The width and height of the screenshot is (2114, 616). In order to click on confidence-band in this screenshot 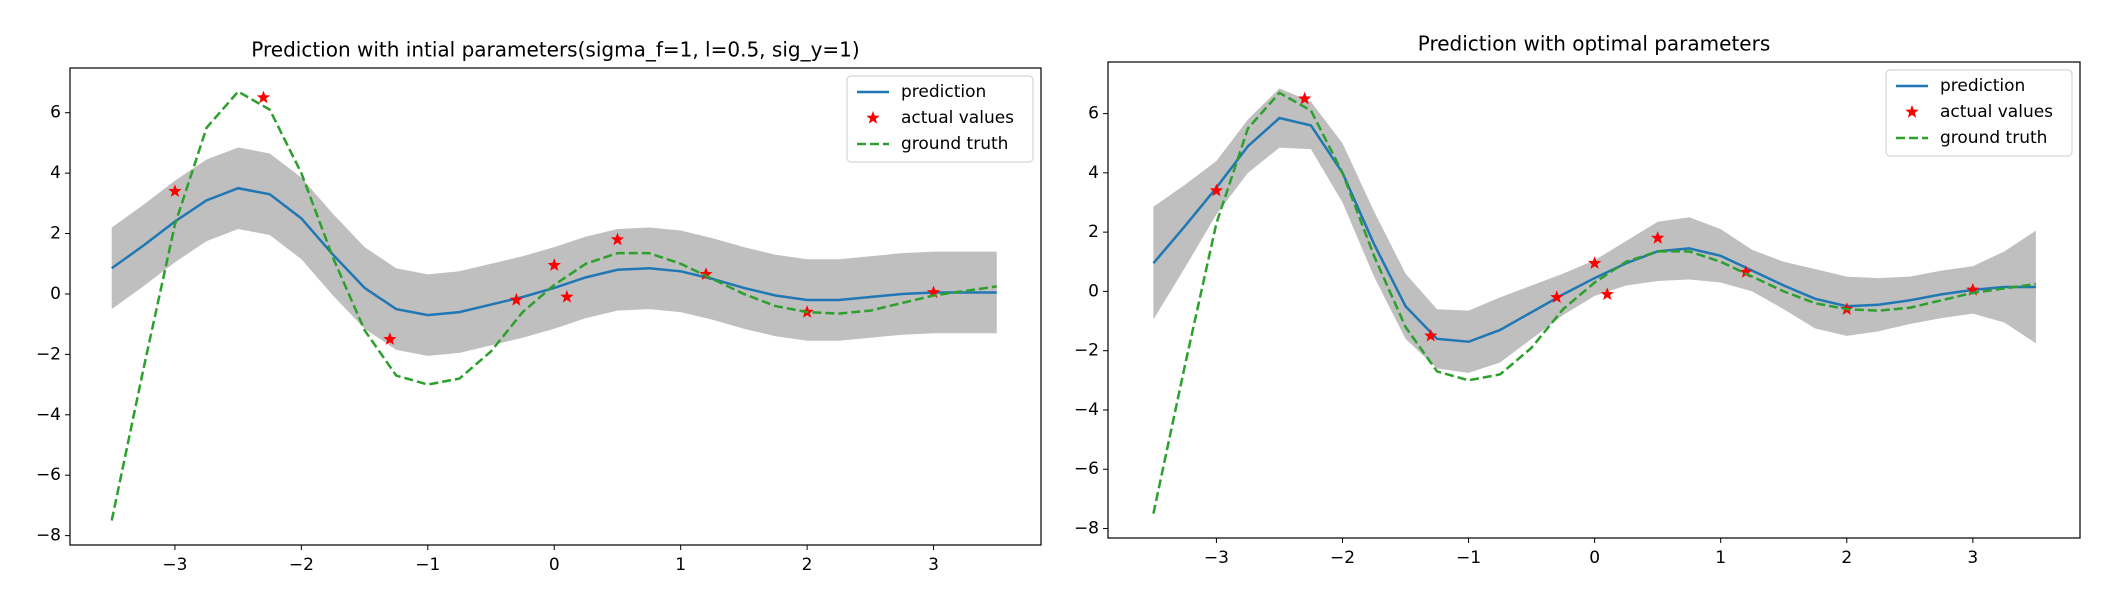, I will do `click(554, 251)`.